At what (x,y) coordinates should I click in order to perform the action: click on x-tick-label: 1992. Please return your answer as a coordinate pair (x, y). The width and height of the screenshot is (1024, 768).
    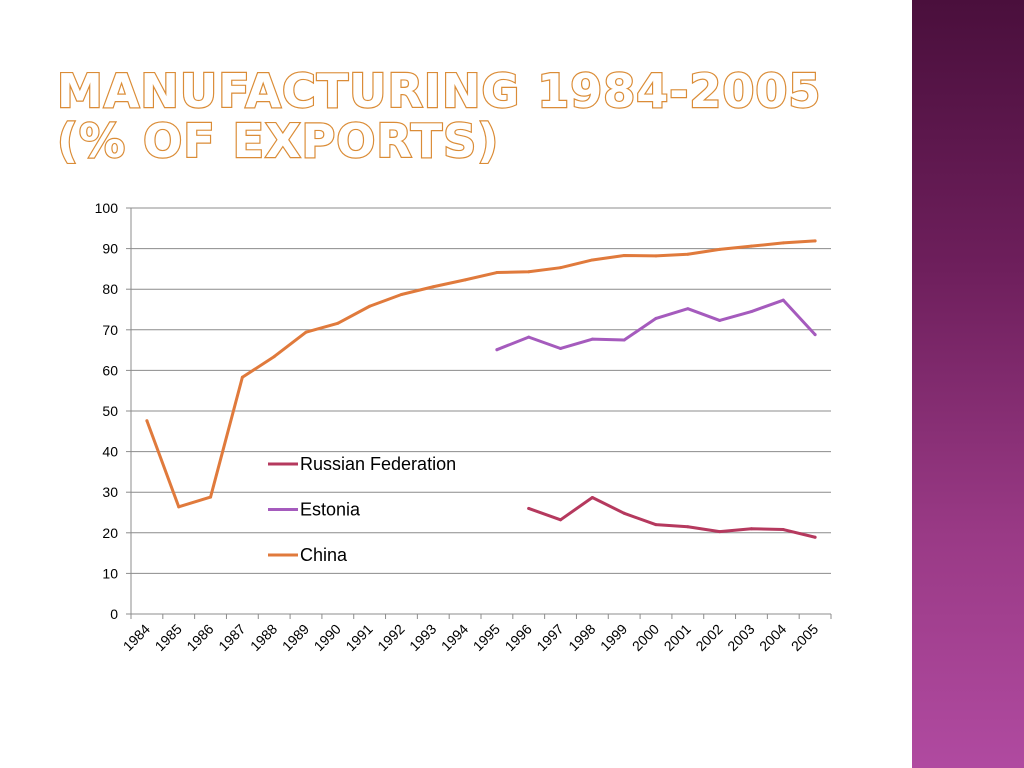
    Looking at the image, I should click on (390, 637).